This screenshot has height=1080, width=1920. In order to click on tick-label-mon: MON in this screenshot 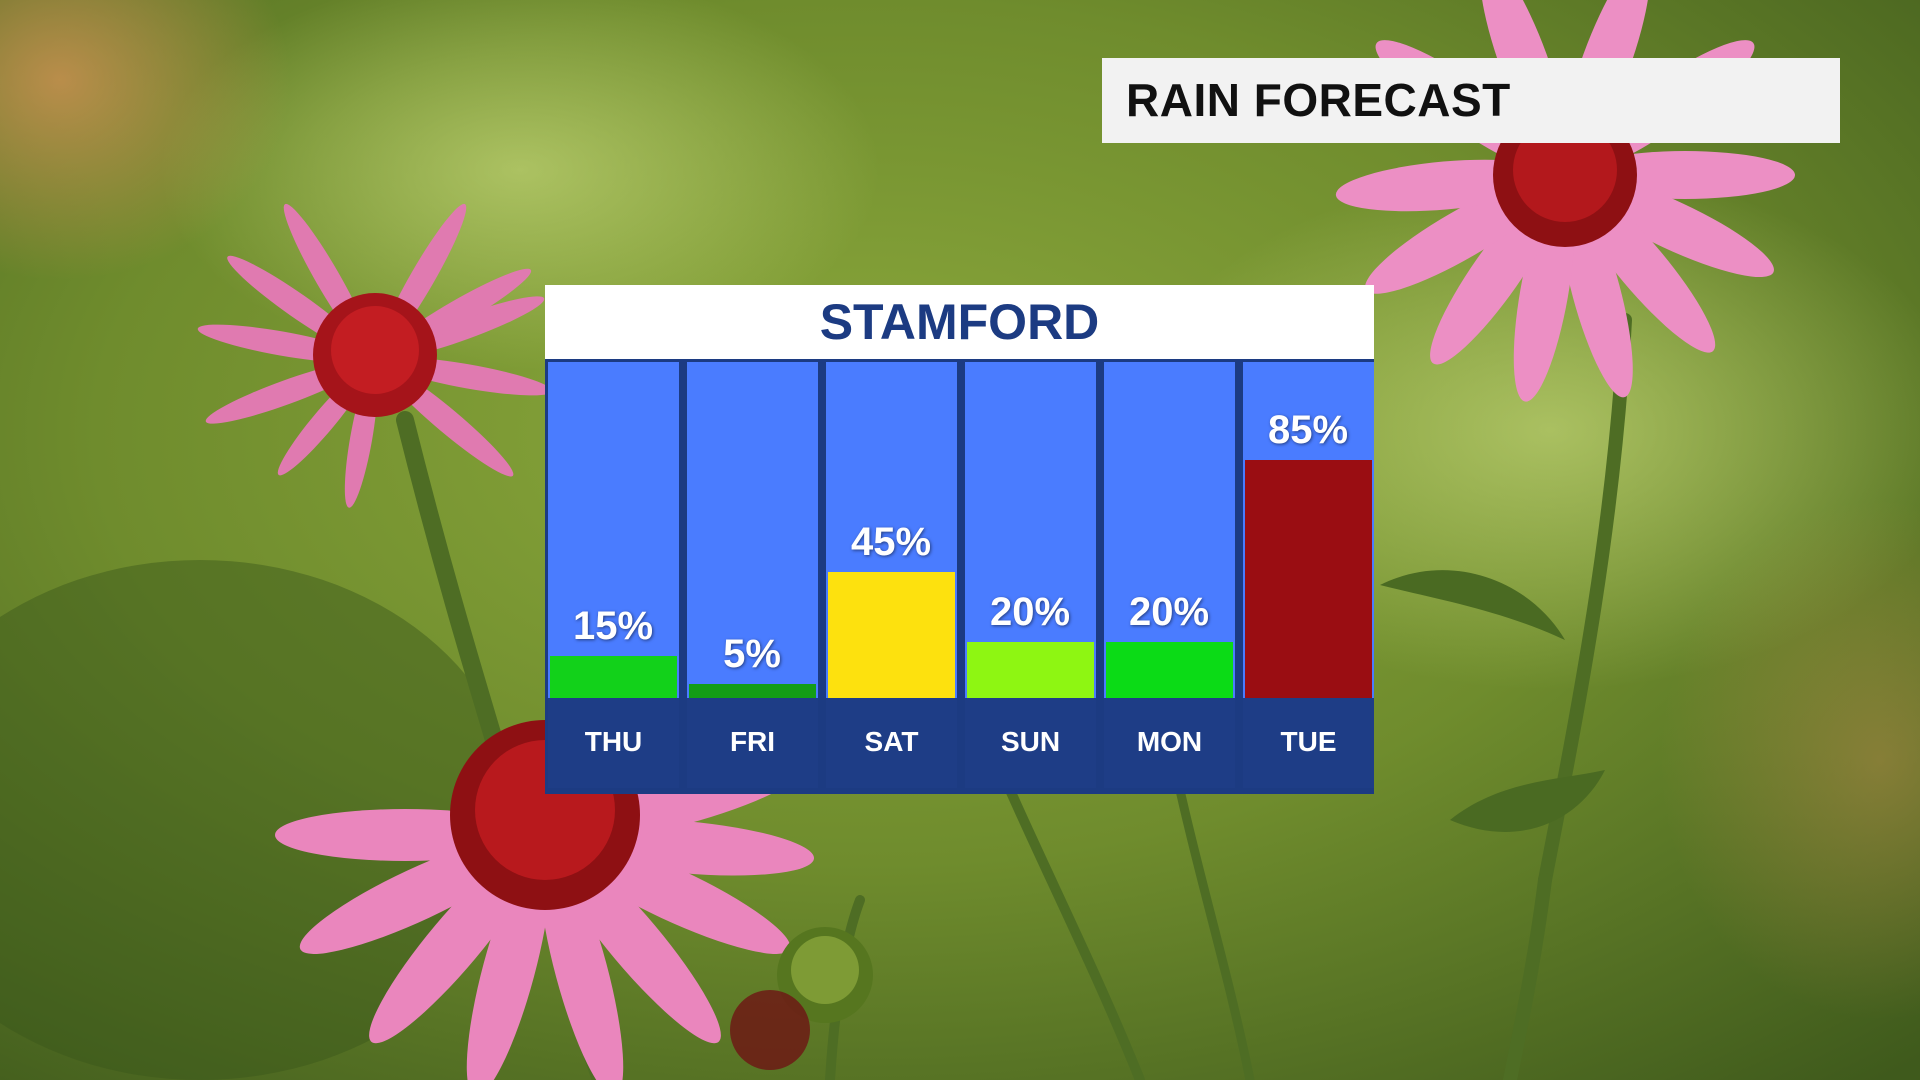, I will do `click(1169, 741)`.